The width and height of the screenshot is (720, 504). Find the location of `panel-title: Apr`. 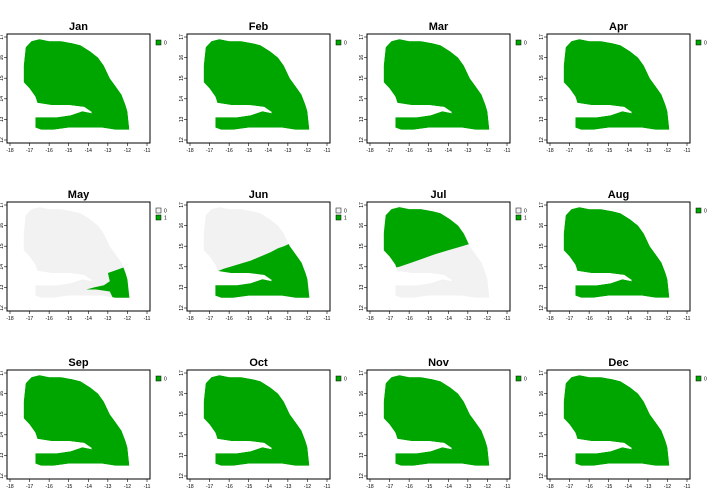

panel-title: Apr is located at coordinates (619, 27).